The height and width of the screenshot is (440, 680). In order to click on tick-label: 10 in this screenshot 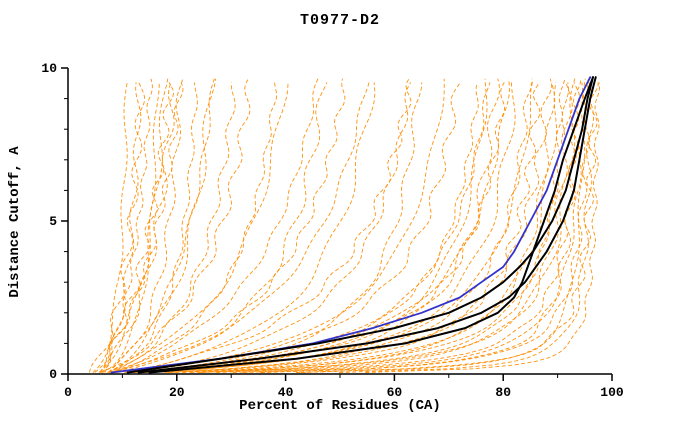, I will do `click(49, 68)`.